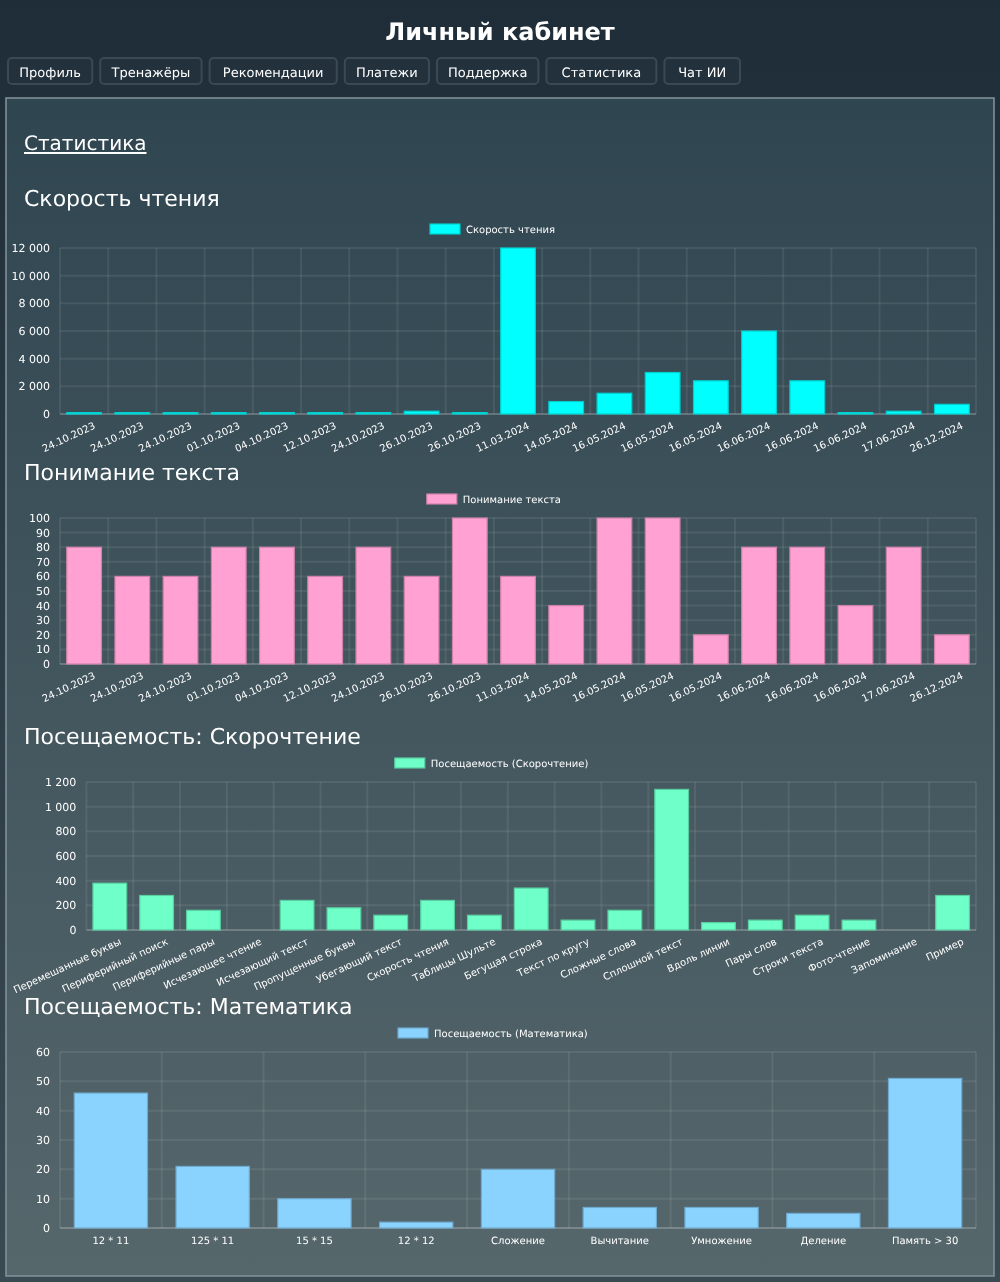 The width and height of the screenshot is (1000, 1282). I want to click on chart-title: Понимание текста, so click(132, 473).